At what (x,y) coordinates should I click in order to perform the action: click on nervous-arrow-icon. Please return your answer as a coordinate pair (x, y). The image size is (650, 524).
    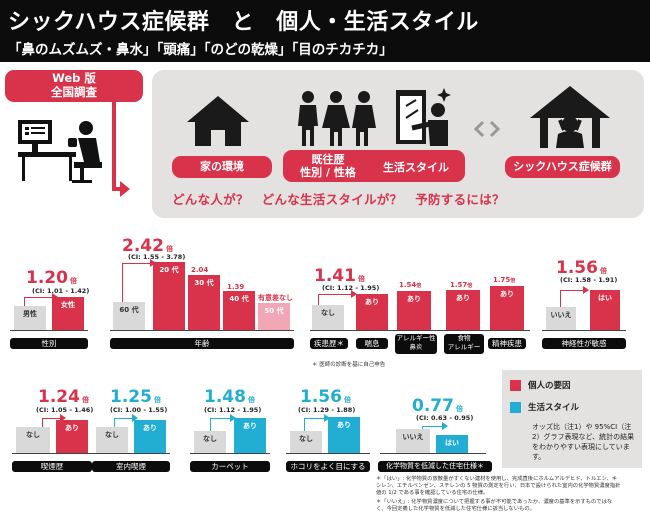
    Looking at the image, I should click on (586, 290).